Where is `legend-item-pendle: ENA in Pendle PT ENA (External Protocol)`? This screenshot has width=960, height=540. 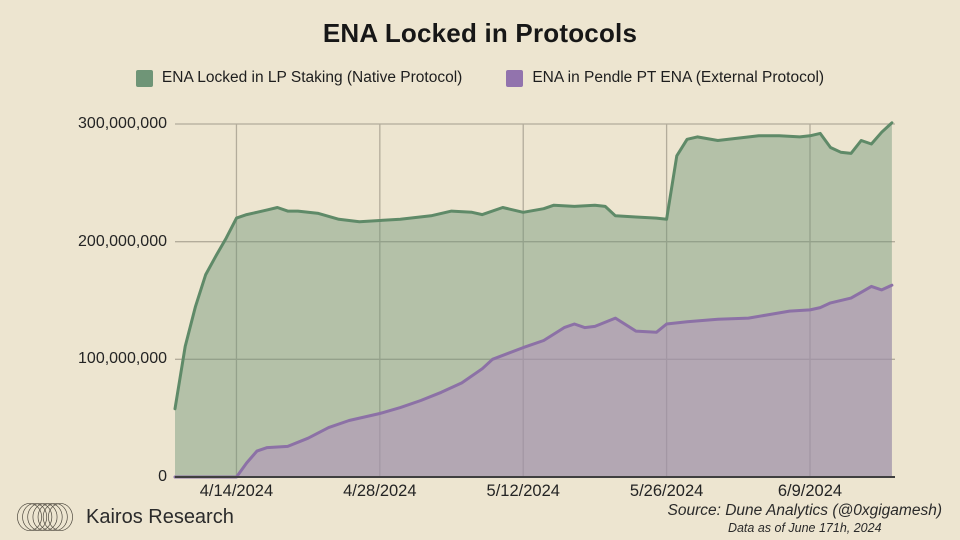
legend-item-pendle: ENA in Pendle PT ENA (External Protocol) is located at coordinates (665, 78).